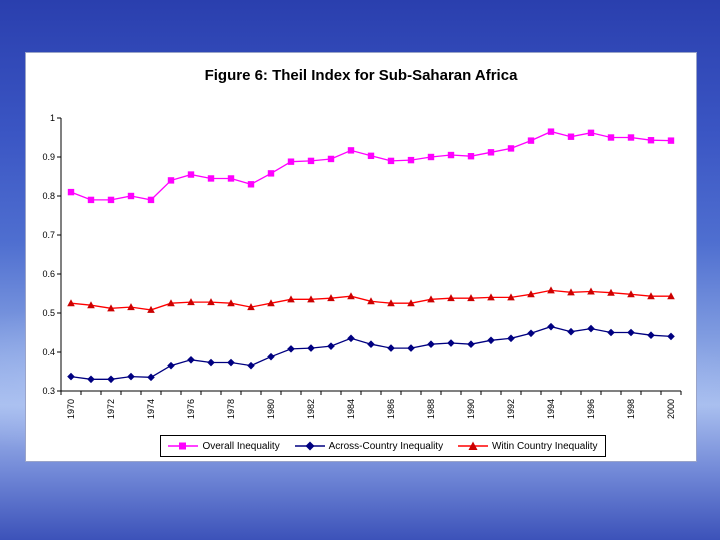  Describe the element at coordinates (472, 445) in the screenshot. I see `legend-marker-within` at that location.